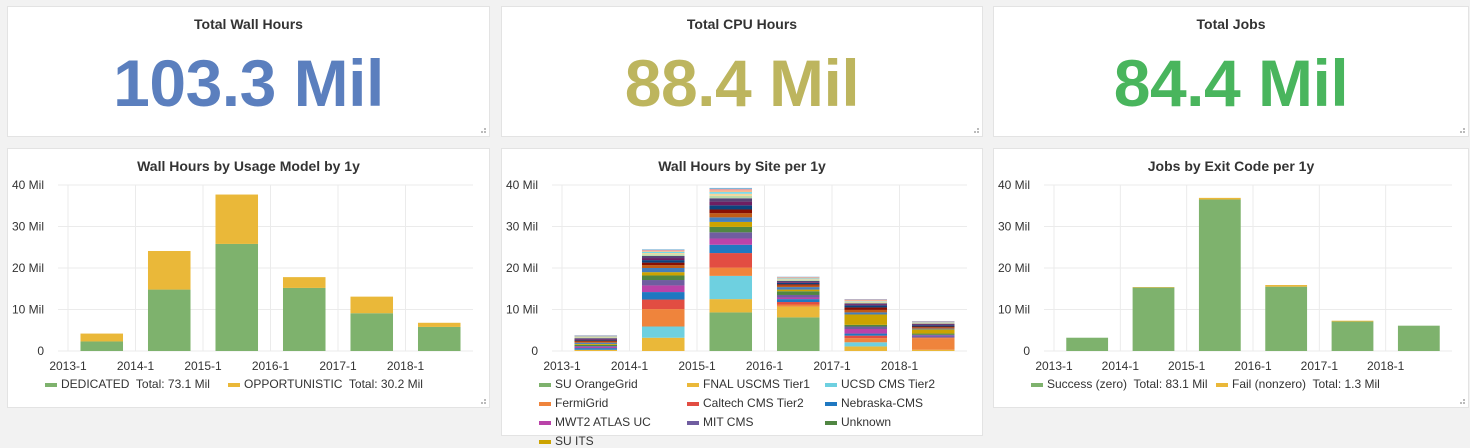  What do you see at coordinates (874, 403) in the screenshot?
I see `legend-item: Nebraska-CMS` at bounding box center [874, 403].